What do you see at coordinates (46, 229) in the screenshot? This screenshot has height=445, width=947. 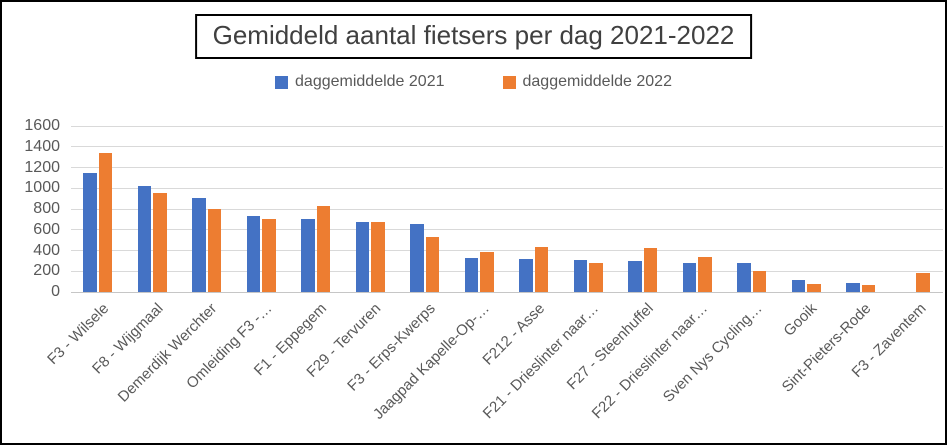 I see `y-tick-label: 600` at bounding box center [46, 229].